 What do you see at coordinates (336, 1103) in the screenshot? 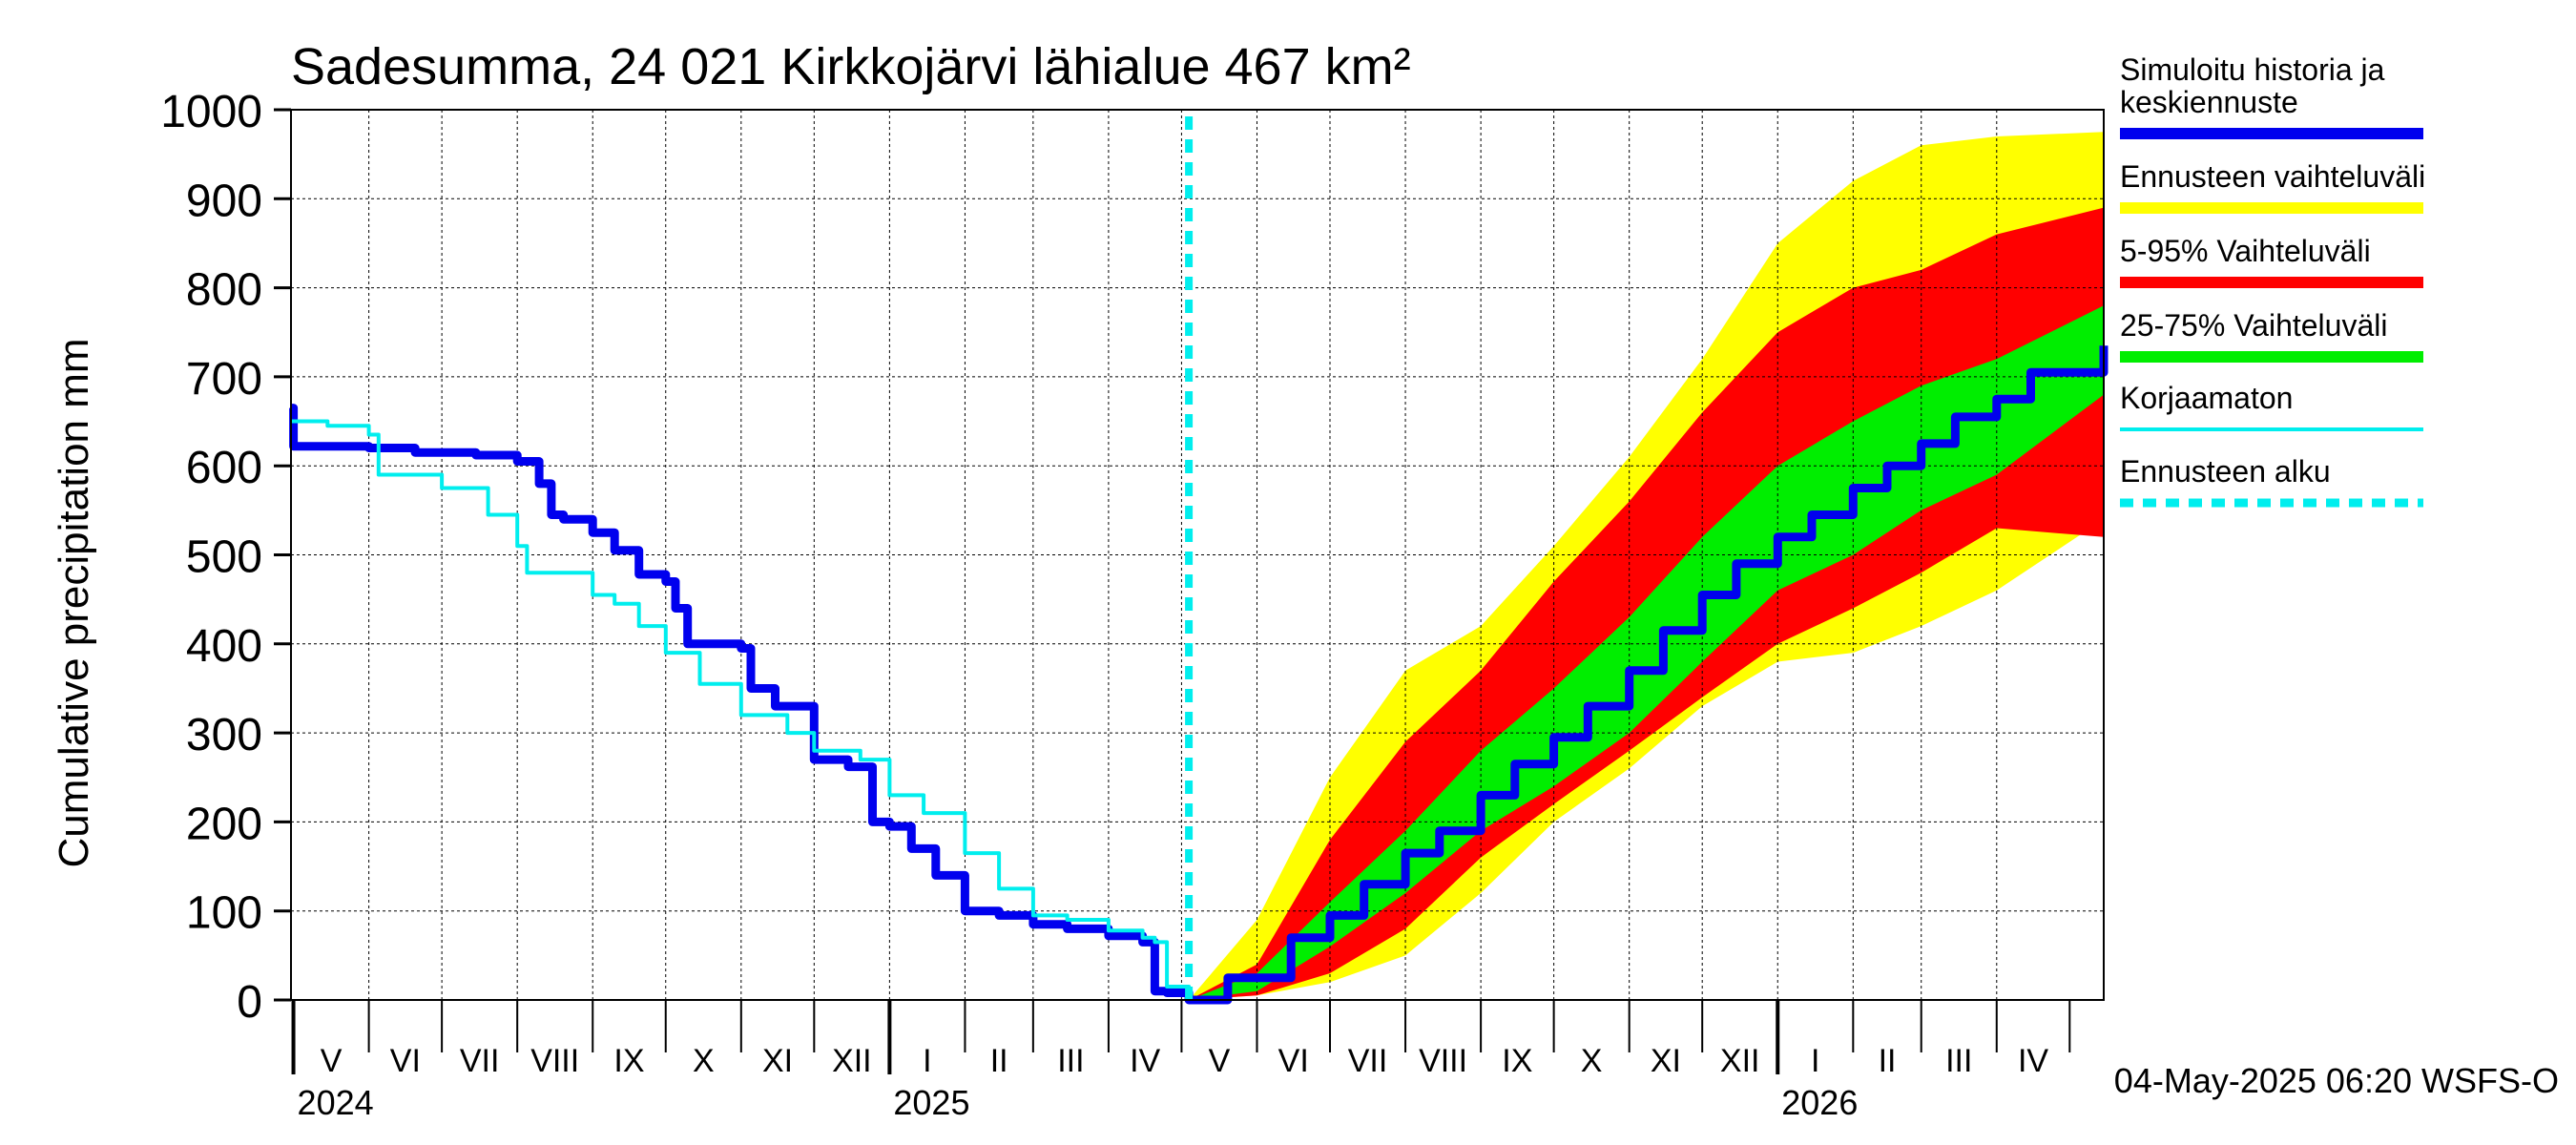
I see `year-label: 2024` at bounding box center [336, 1103].